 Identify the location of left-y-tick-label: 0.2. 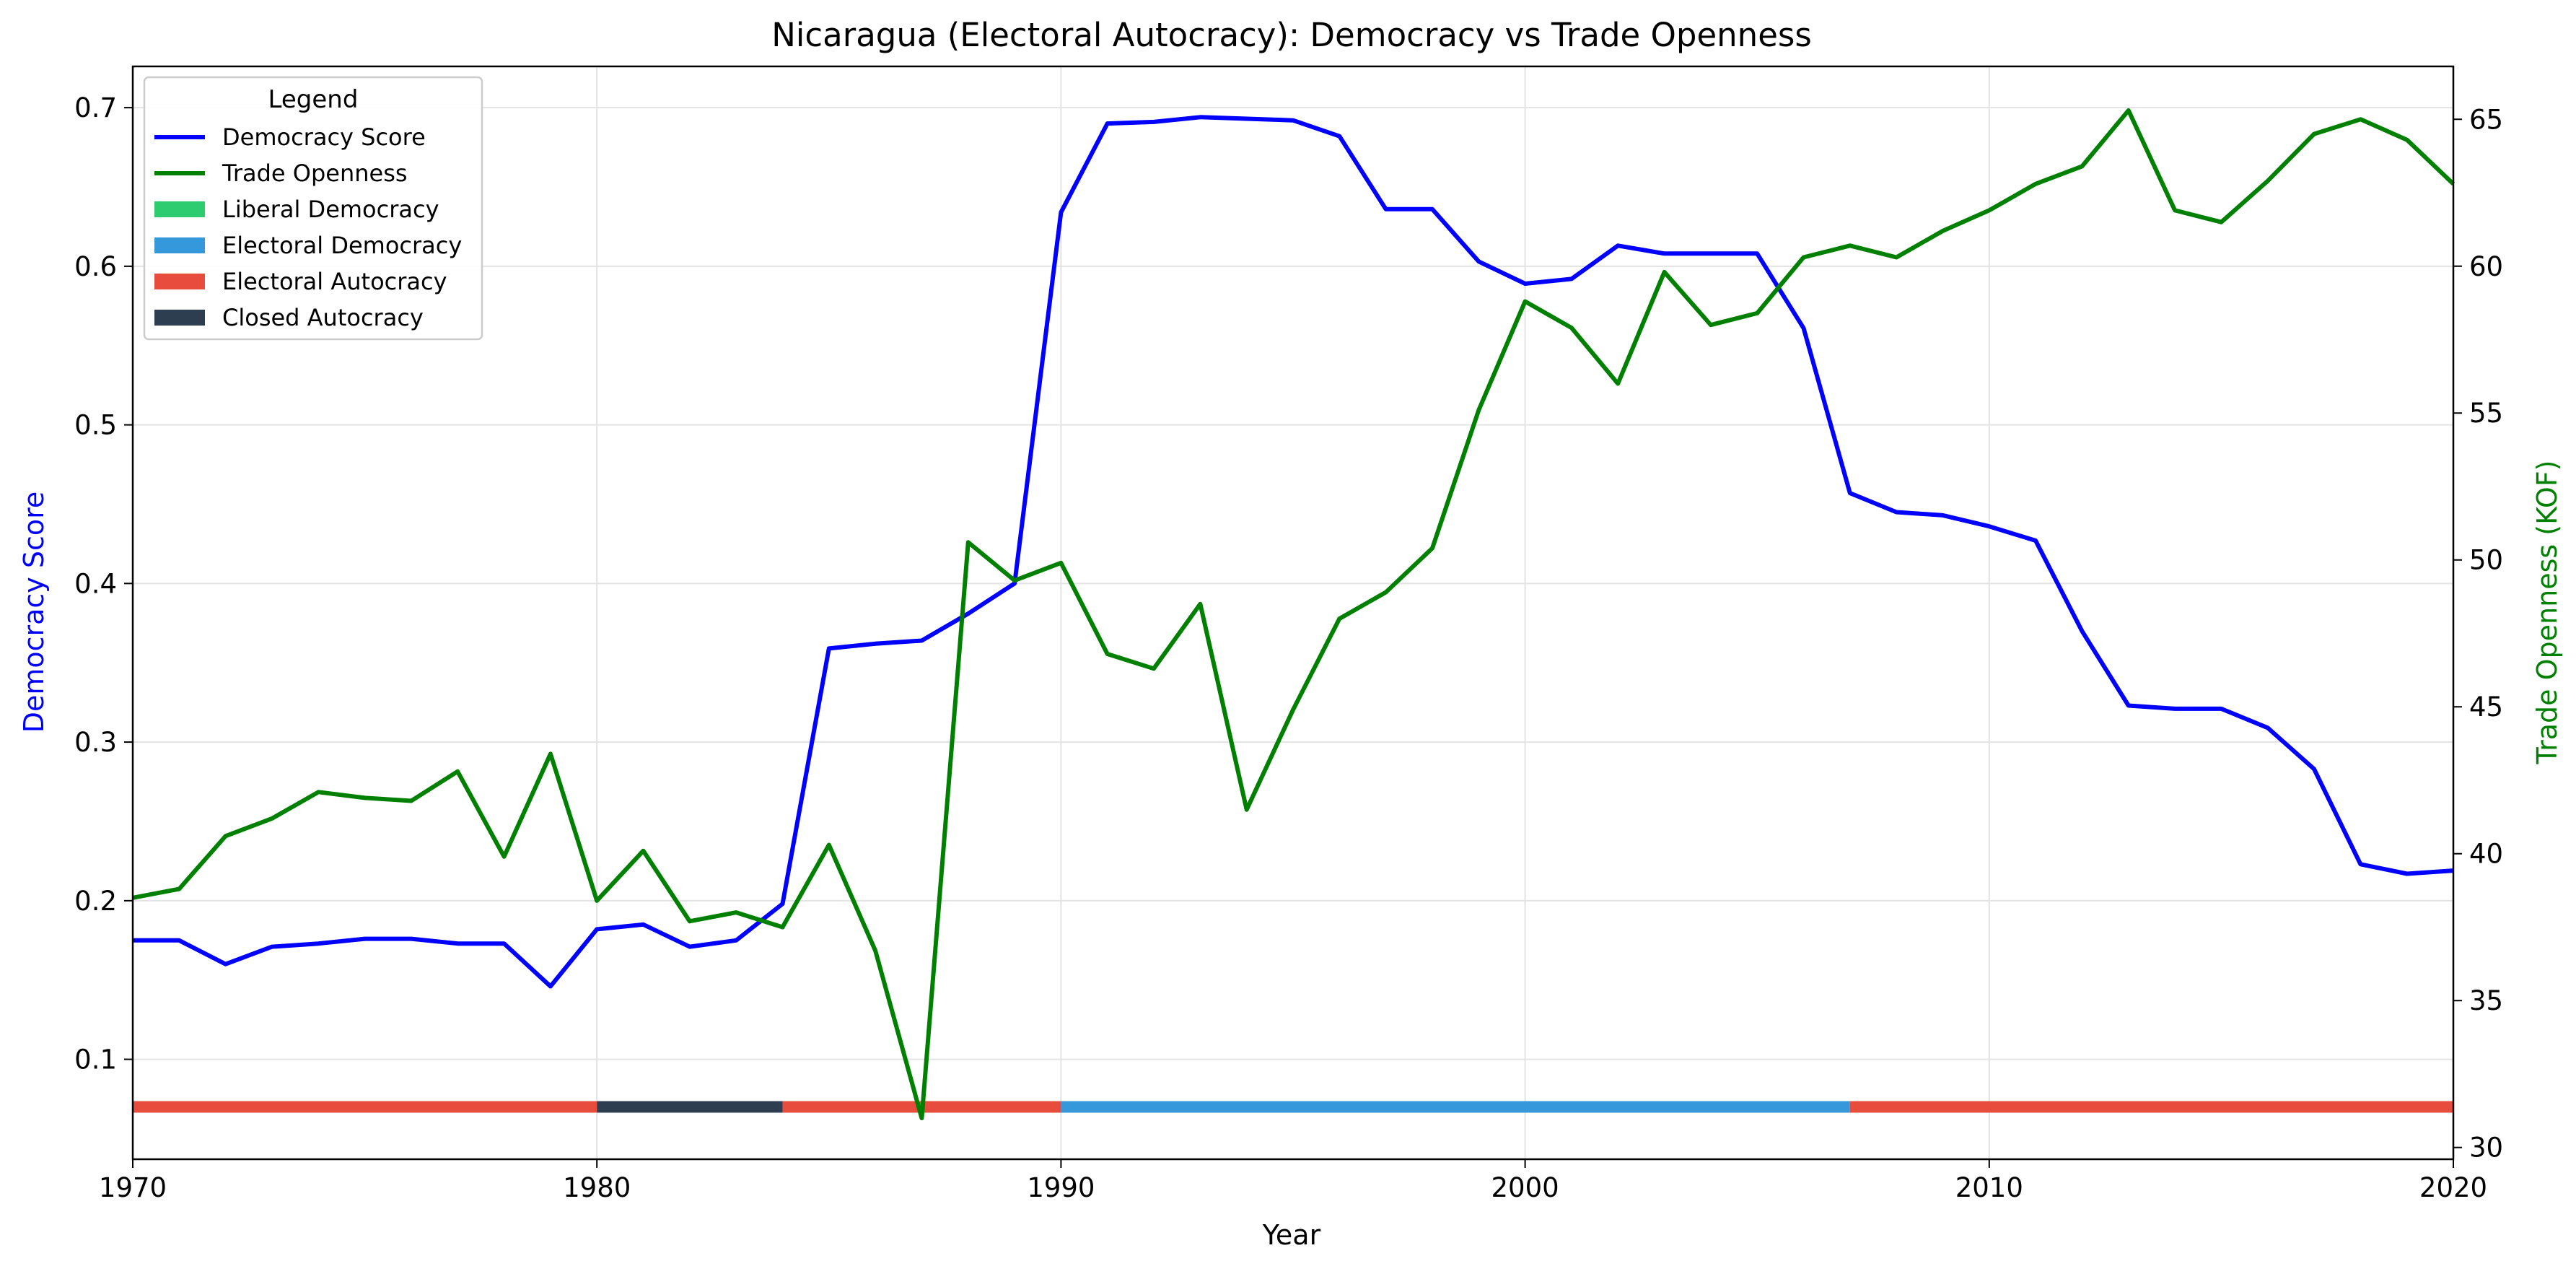
(95, 901).